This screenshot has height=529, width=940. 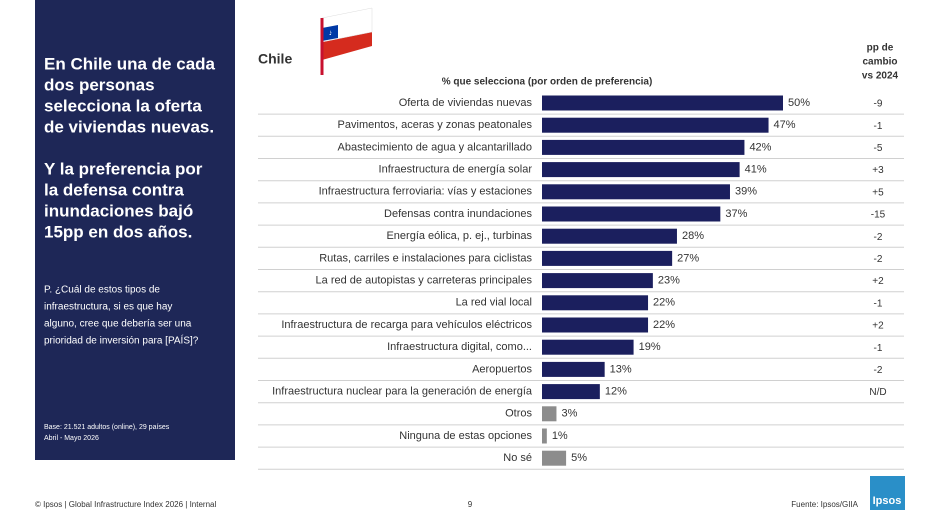 I want to click on value-label: 1%, so click(x=560, y=436).